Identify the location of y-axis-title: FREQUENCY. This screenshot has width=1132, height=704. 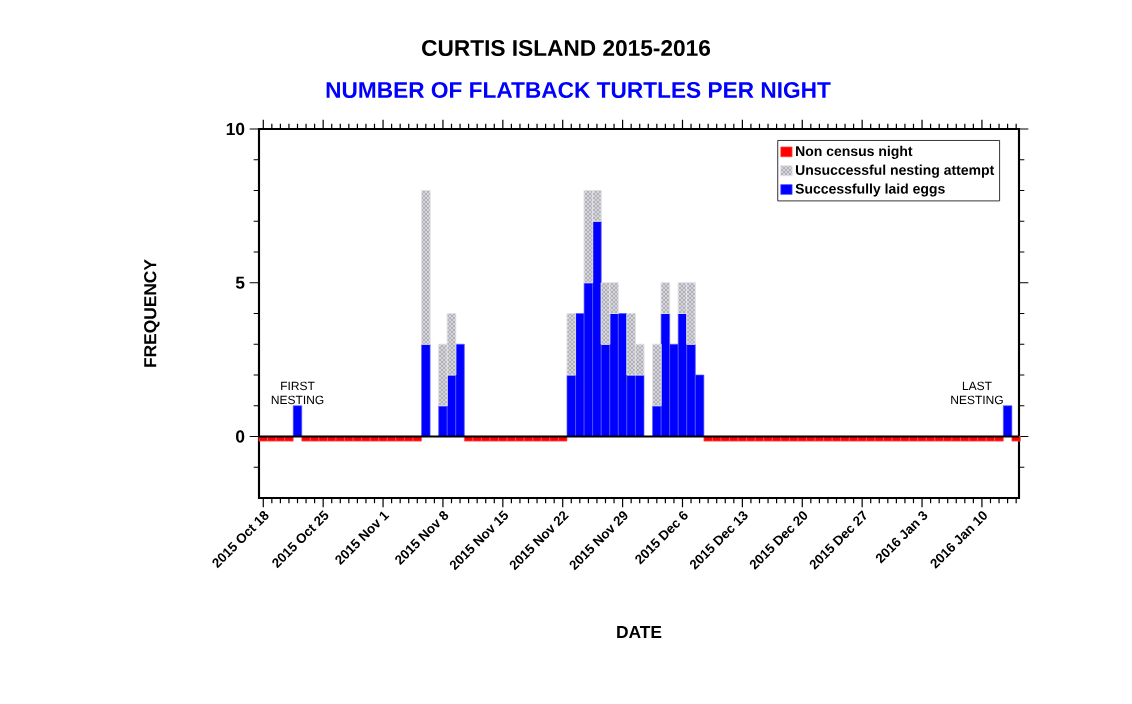
(152, 313).